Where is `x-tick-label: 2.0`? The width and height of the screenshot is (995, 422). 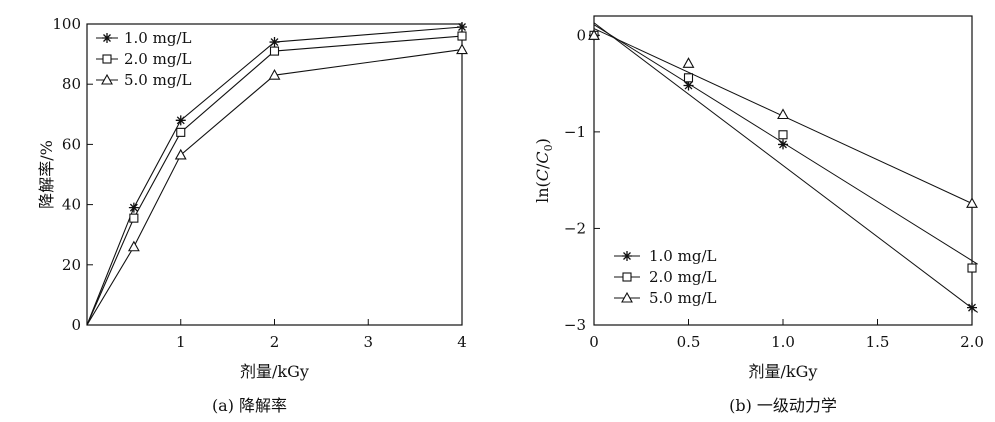 x-tick-label: 2.0 is located at coordinates (972, 342).